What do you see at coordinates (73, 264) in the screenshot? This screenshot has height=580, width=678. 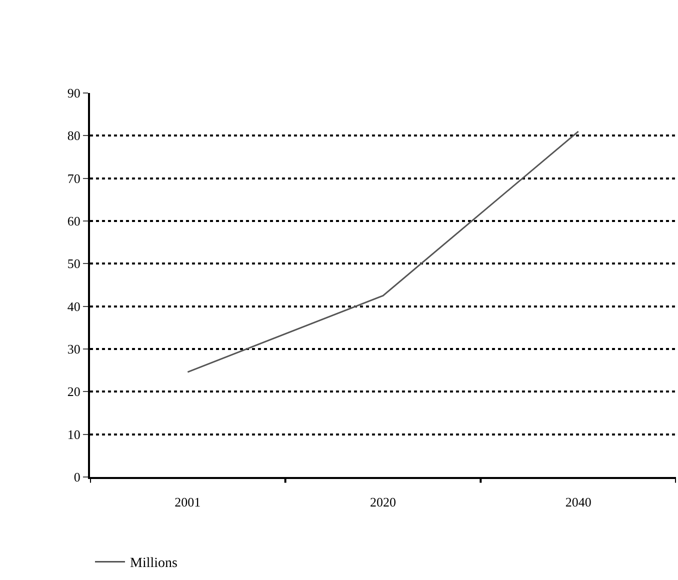 I see `y-tick-label: 50` at bounding box center [73, 264].